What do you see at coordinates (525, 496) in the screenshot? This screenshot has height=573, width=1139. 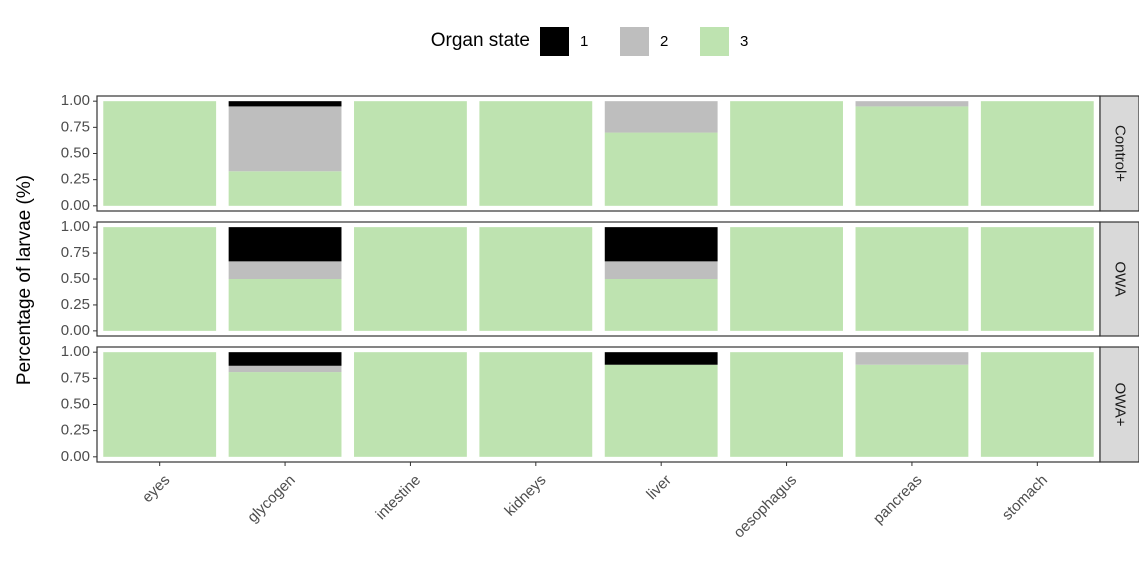 I see `x-tick-label: kidneys` at bounding box center [525, 496].